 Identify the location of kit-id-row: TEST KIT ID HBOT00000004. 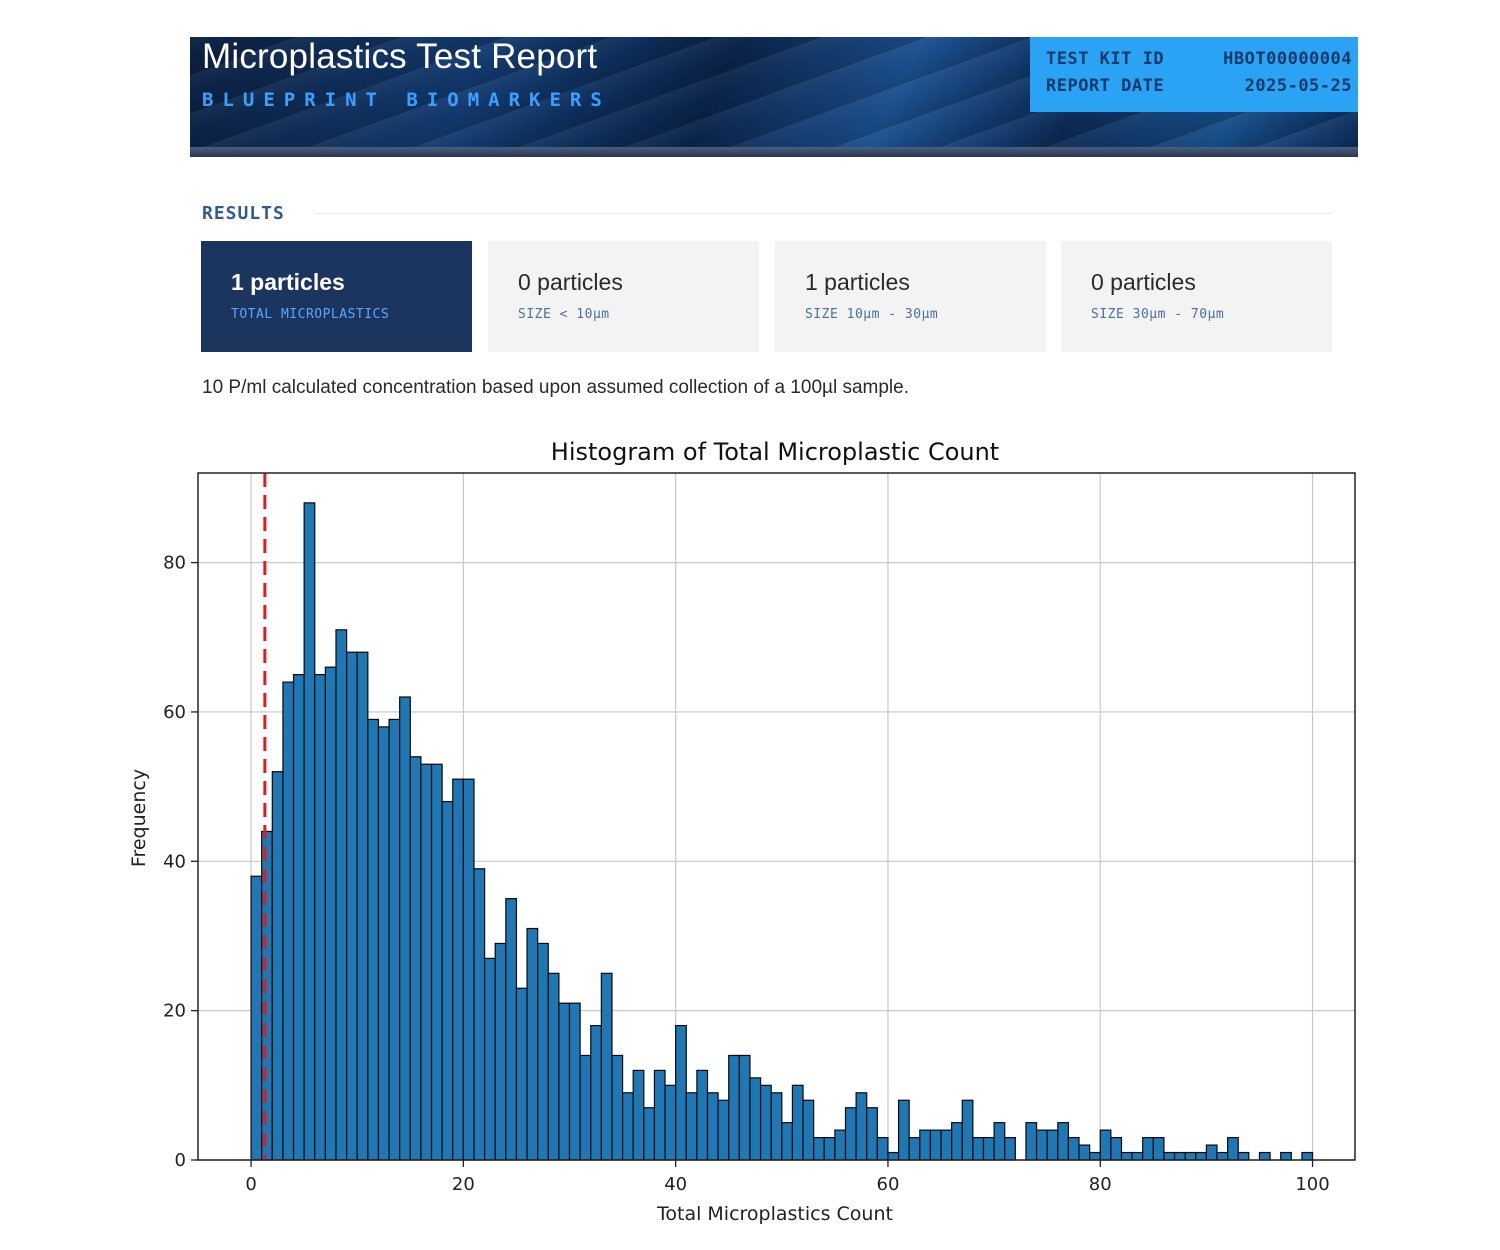
(1199, 59).